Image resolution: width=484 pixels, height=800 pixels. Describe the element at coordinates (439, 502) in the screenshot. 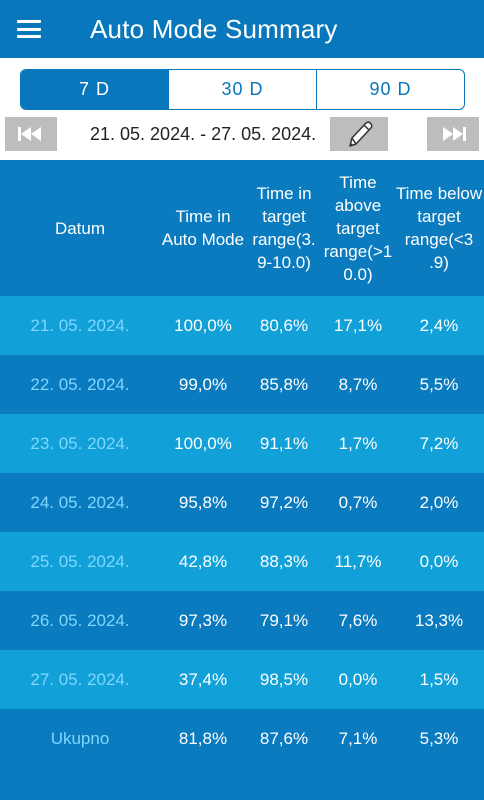

I see `row-below: 2,0%` at that location.